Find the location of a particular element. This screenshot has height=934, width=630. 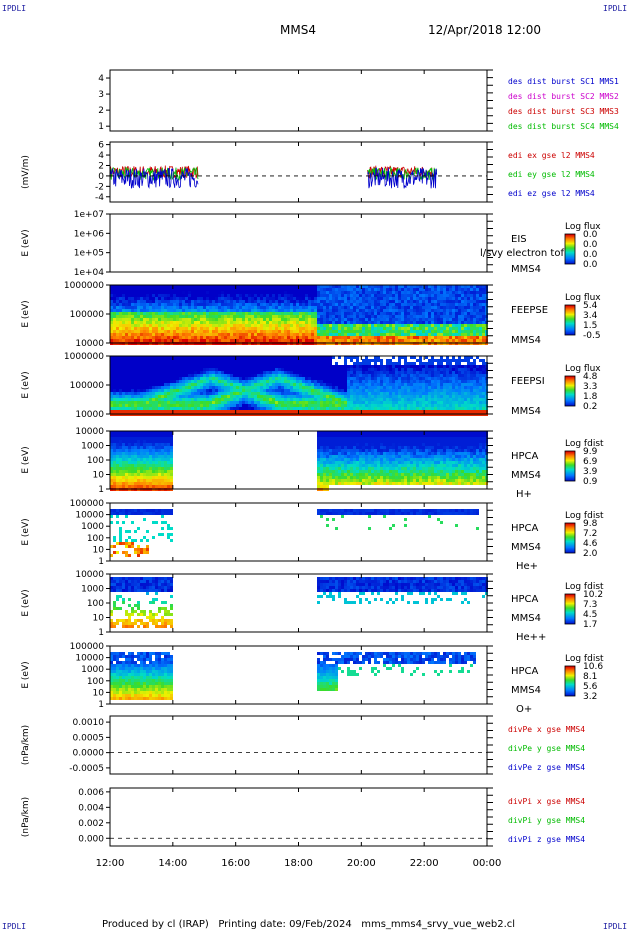

colorbar-step is located at coordinates (570, 236).